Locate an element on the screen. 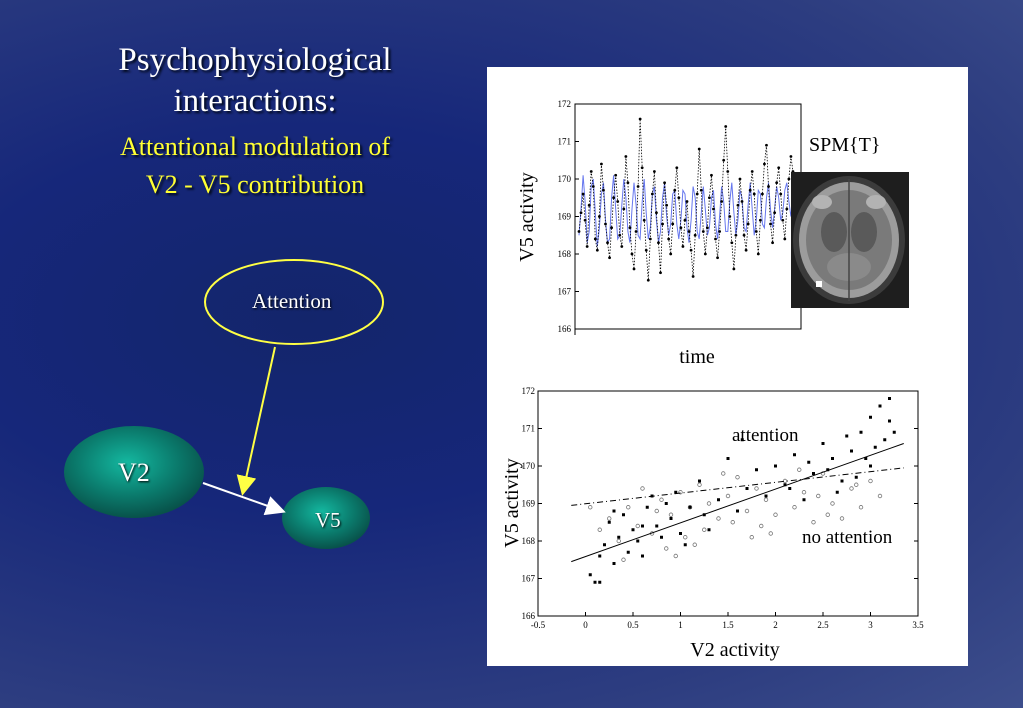 This screenshot has width=1023, height=708. scatter-ytick-label: 172 is located at coordinates (529, 391).